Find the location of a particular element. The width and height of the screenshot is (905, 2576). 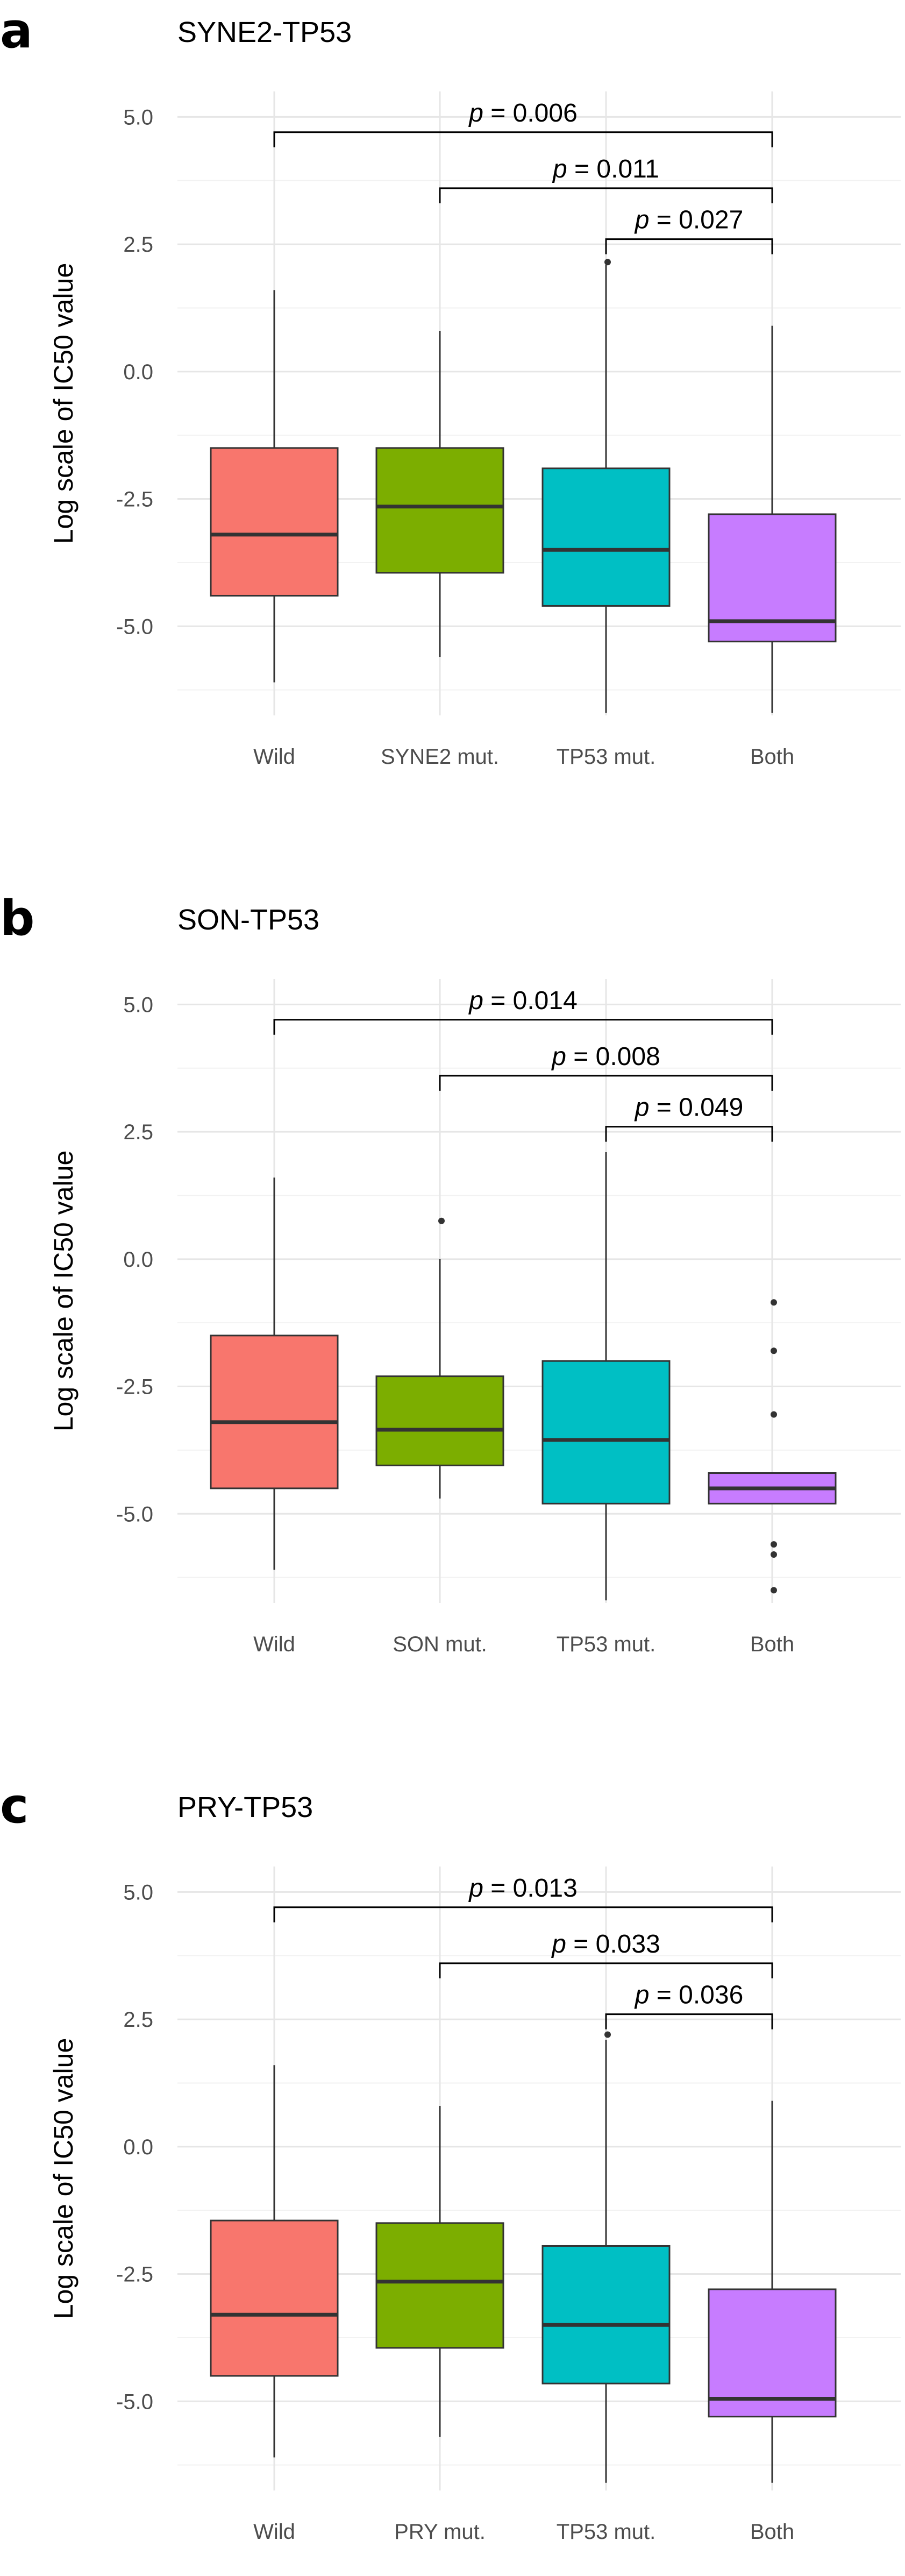

comparison-bracket-0: p = 0.014 is located at coordinates (523, 1011).